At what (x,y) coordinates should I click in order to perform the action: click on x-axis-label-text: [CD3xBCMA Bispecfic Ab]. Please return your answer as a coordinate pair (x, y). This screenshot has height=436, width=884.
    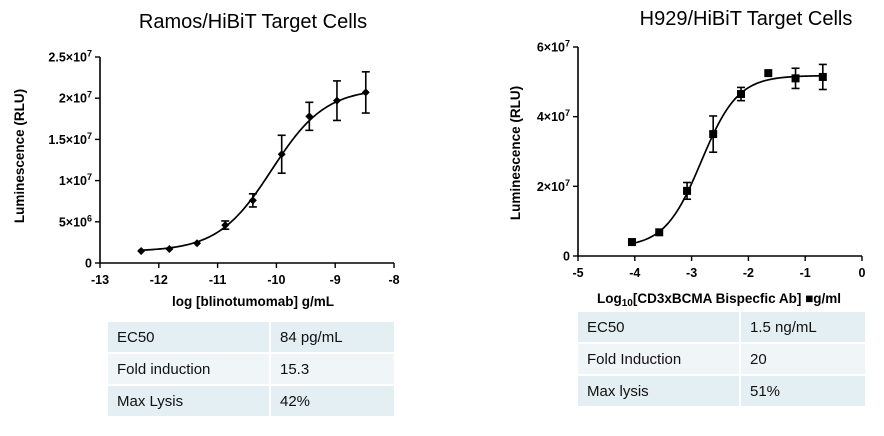
    Looking at the image, I should click on (719, 298).